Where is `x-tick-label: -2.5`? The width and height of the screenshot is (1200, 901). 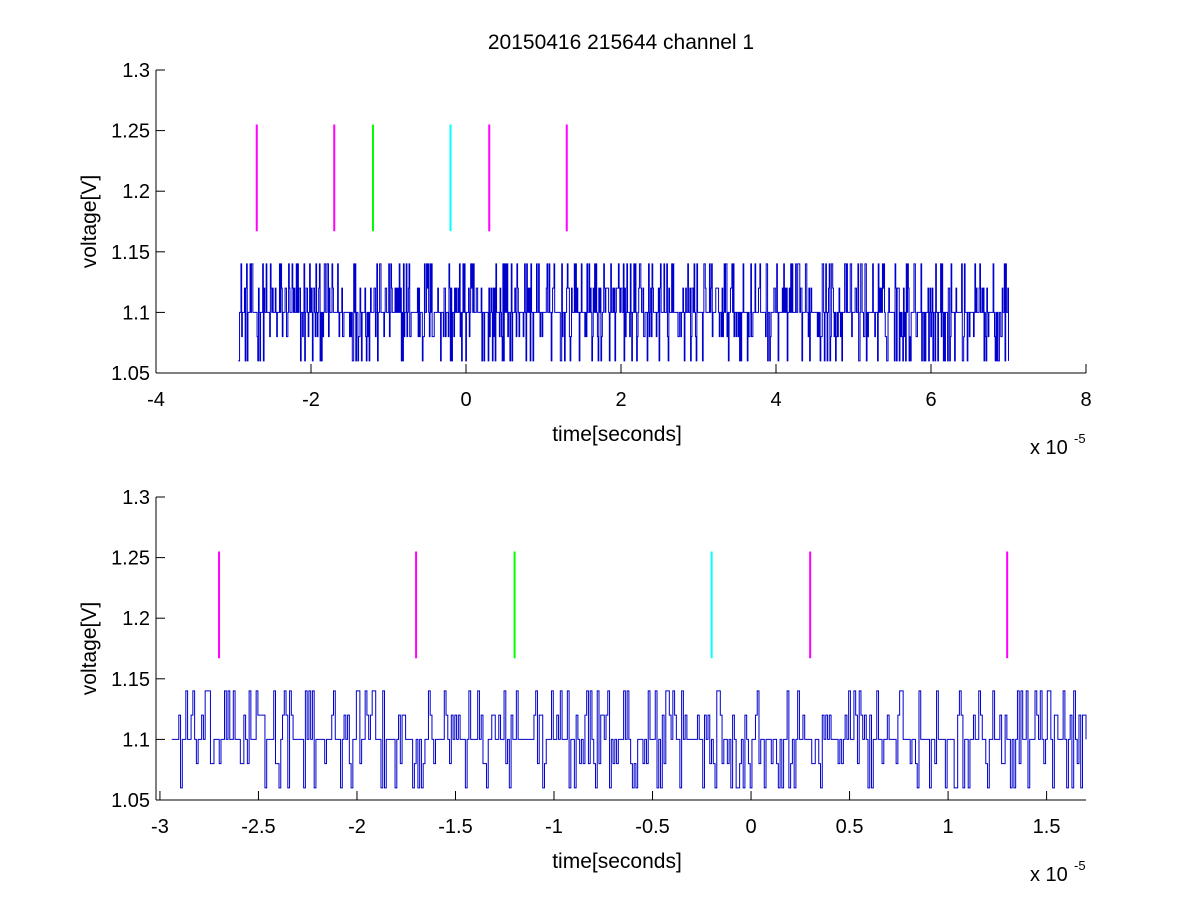 x-tick-label: -2.5 is located at coordinates (258, 827).